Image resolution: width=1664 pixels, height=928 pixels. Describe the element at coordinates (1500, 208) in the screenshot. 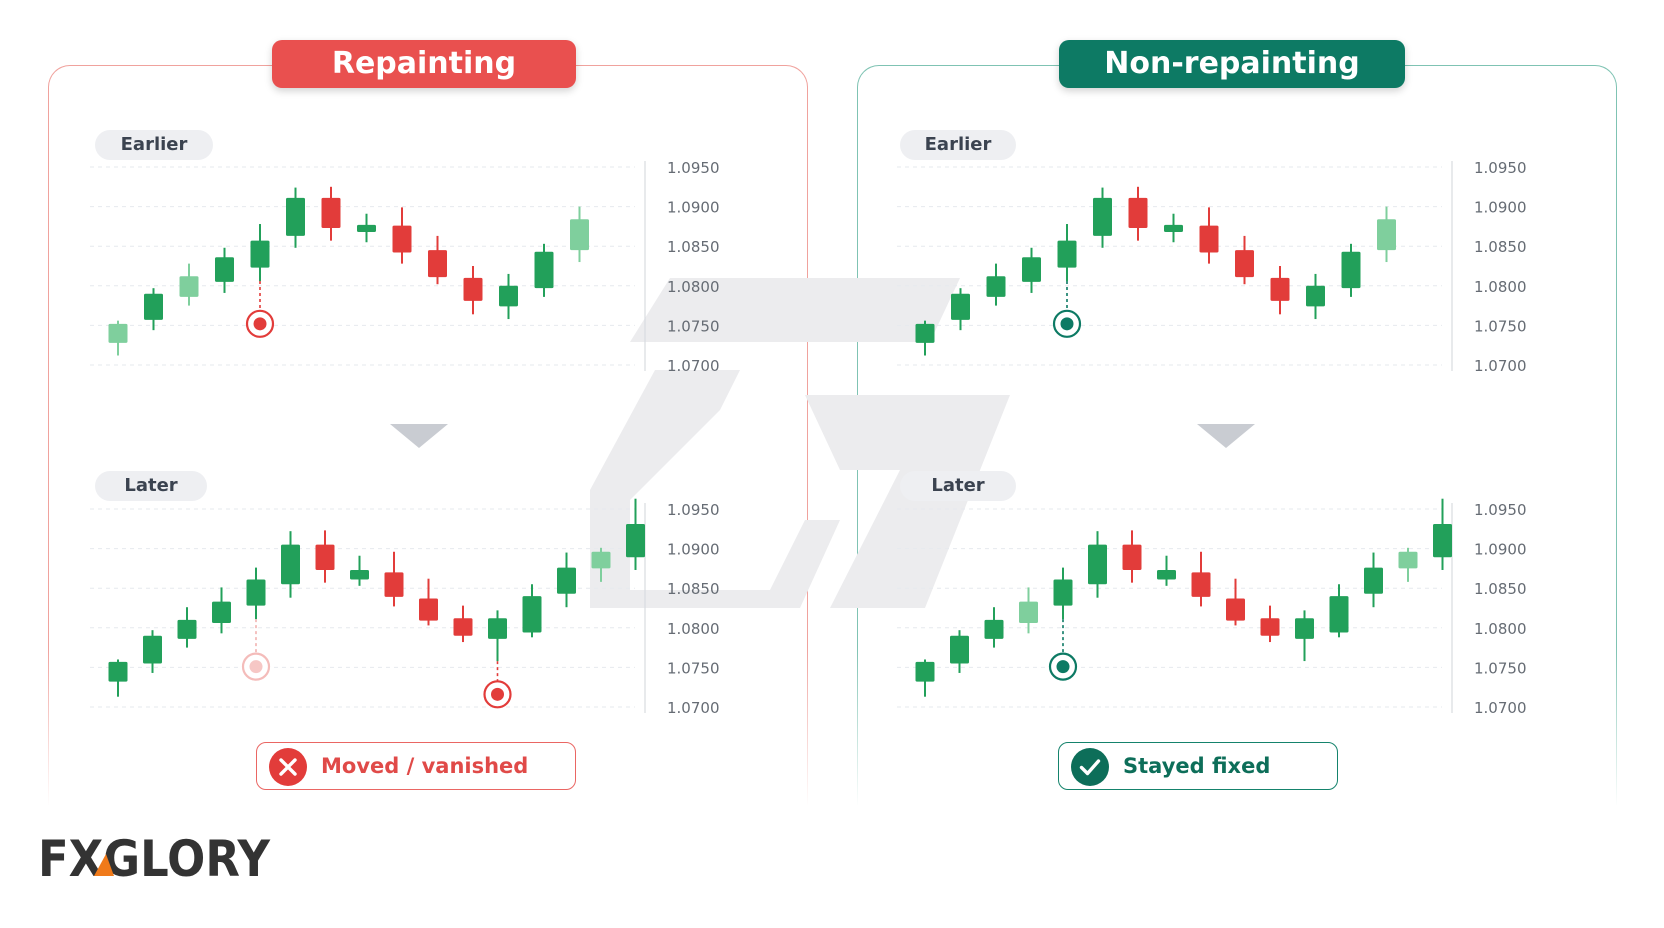

I see `y-tick-label: 1.0900` at that location.